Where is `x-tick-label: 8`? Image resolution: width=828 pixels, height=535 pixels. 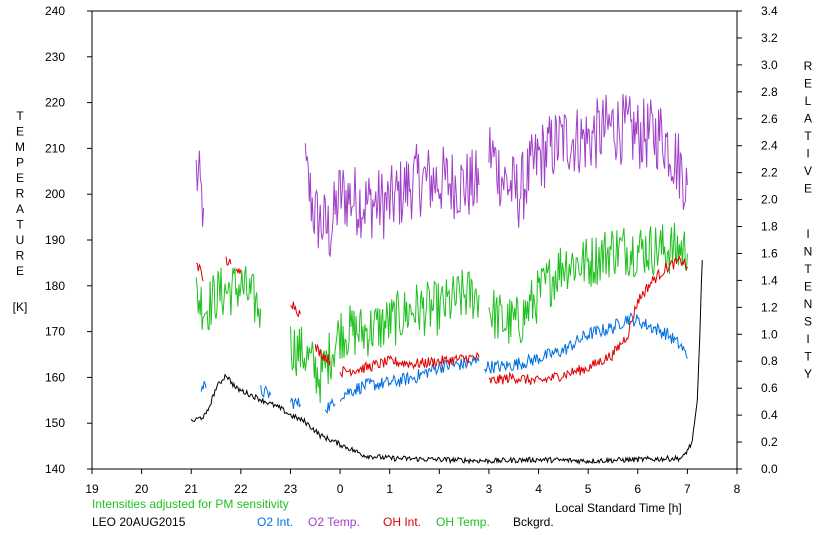
x-tick-label: 8 is located at coordinates (737, 489).